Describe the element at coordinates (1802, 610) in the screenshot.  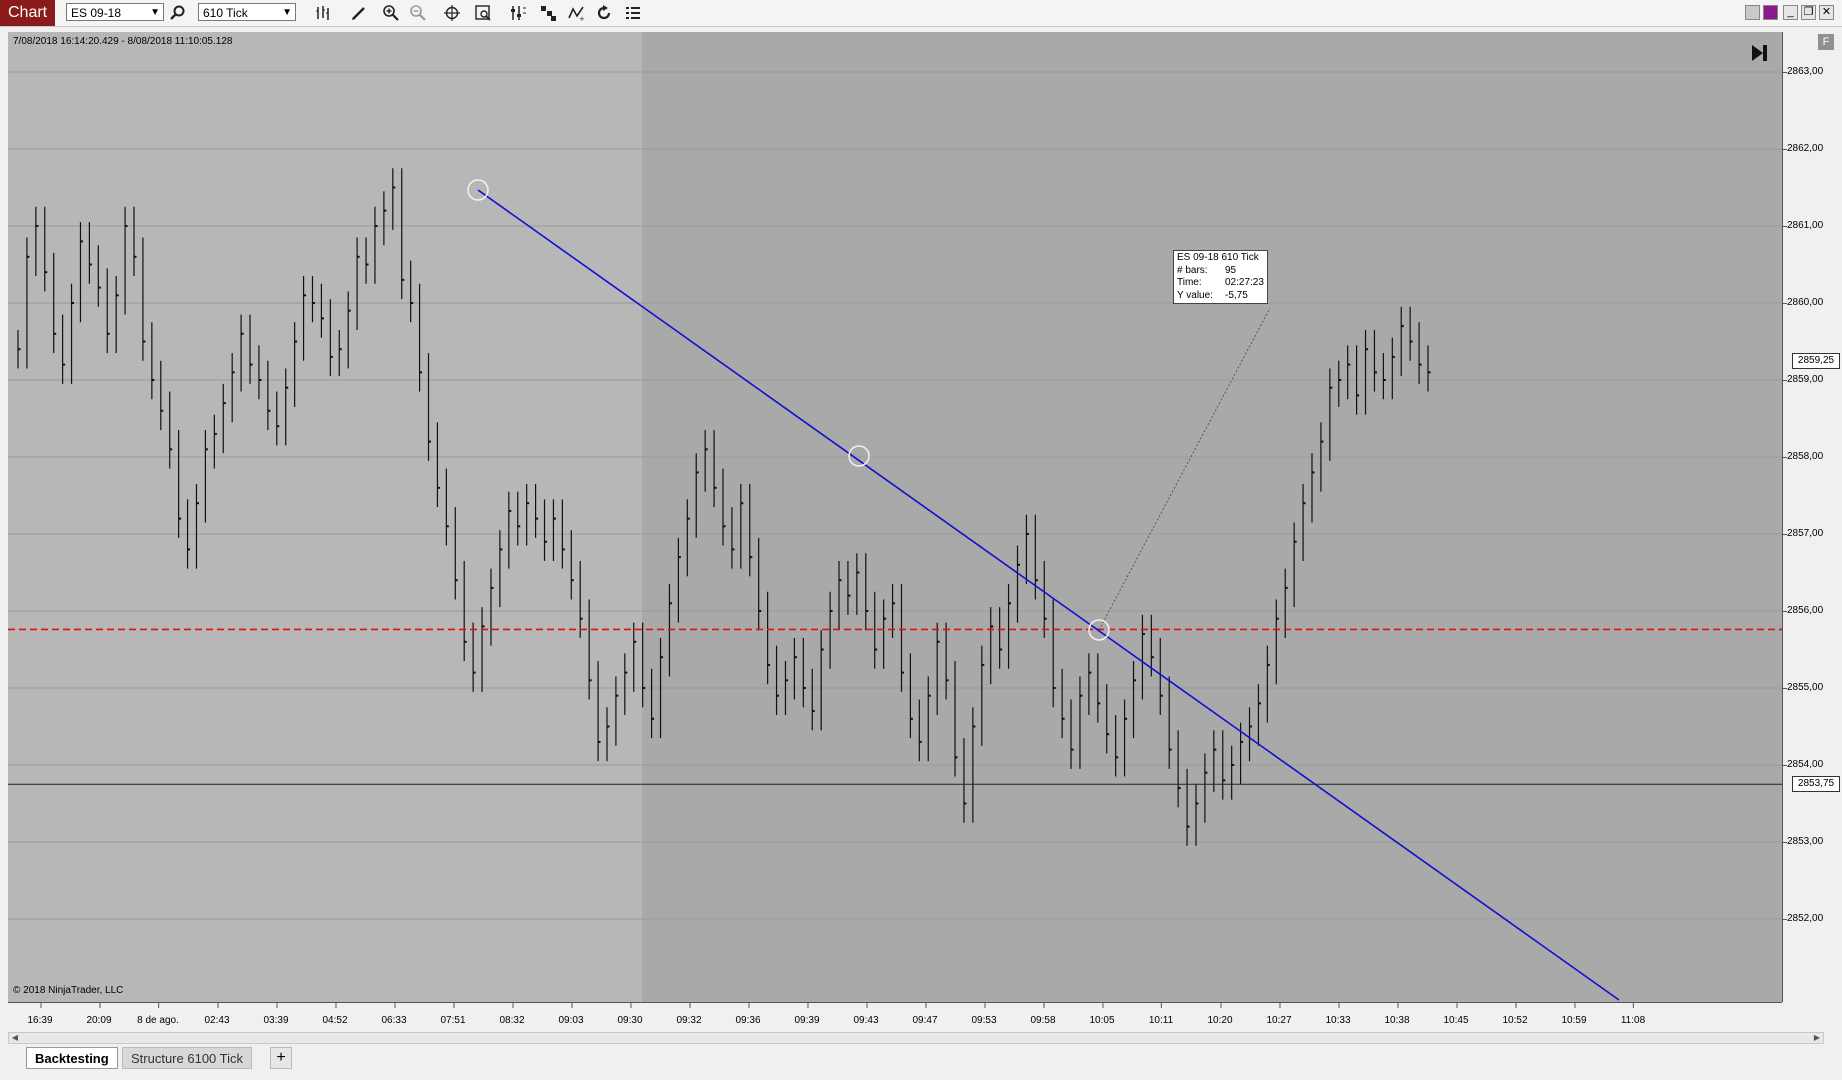
I see `y-tick-label: 2856,00` at that location.